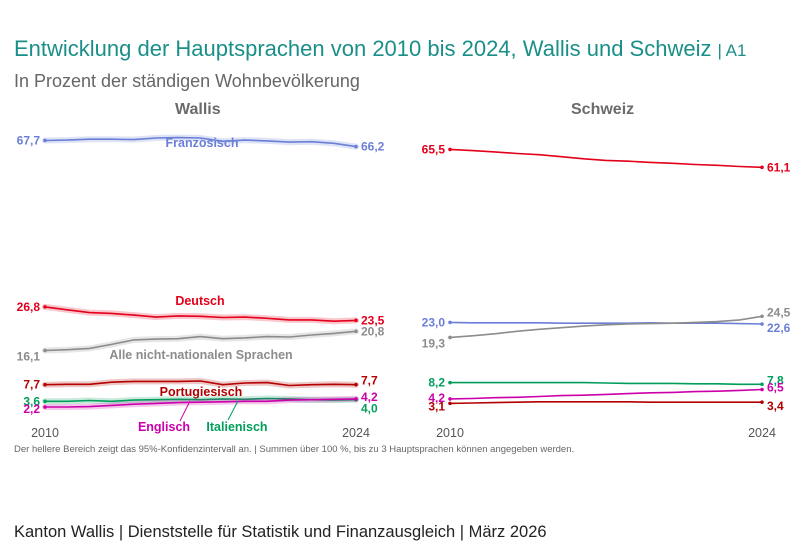  What do you see at coordinates (779, 167) in the screenshot?
I see `end-value-label: 61,1` at bounding box center [779, 167].